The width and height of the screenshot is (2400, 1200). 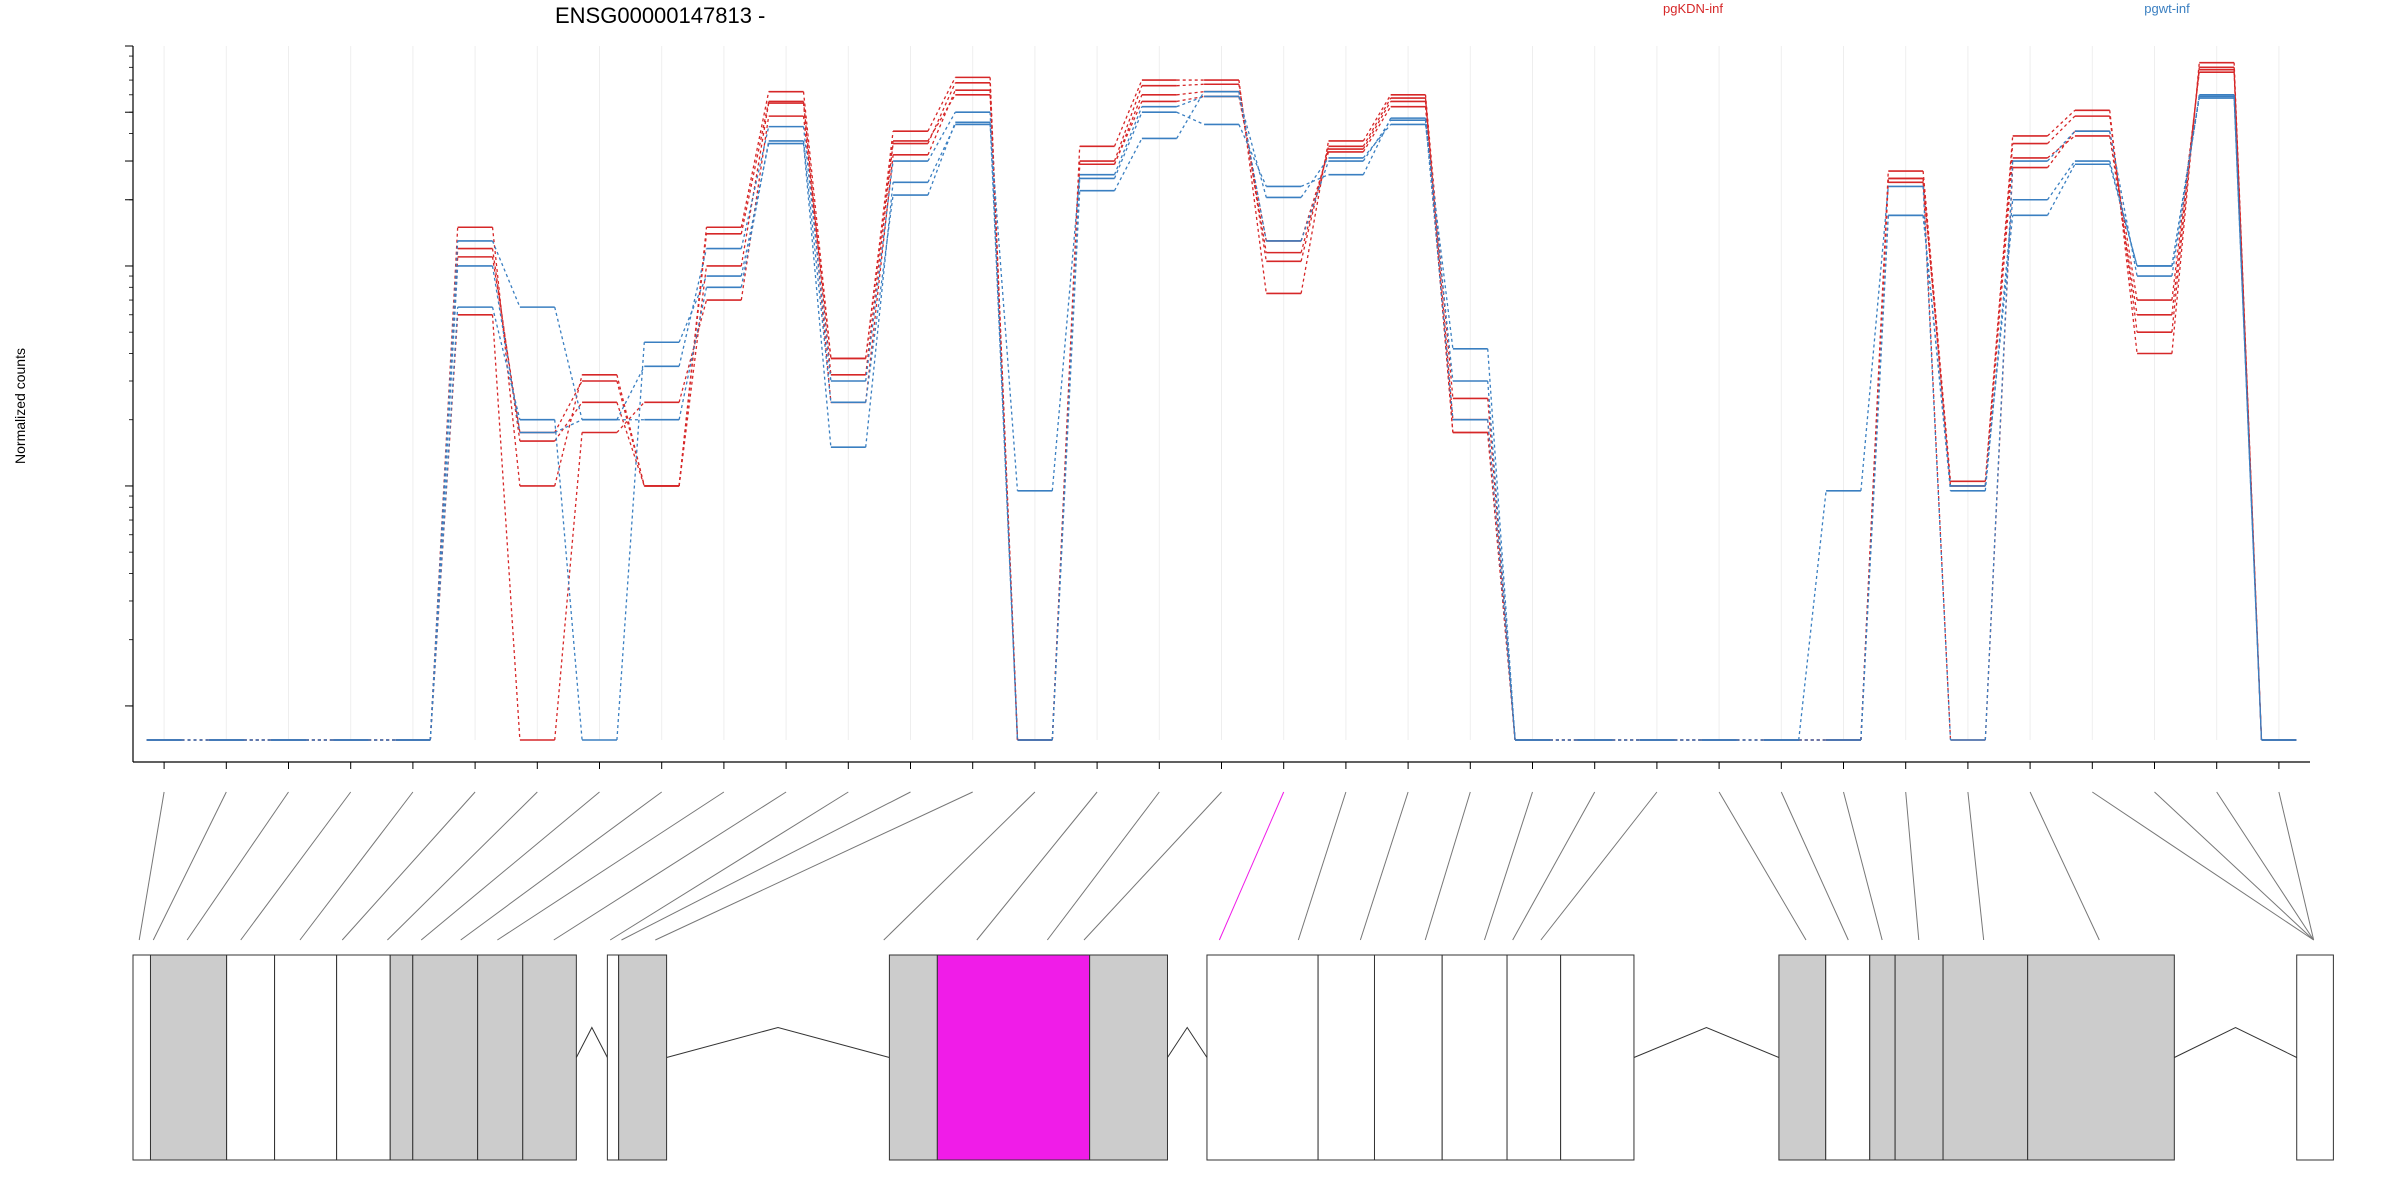 What do you see at coordinates (2064, 866) in the screenshot?
I see `connector-e031` at bounding box center [2064, 866].